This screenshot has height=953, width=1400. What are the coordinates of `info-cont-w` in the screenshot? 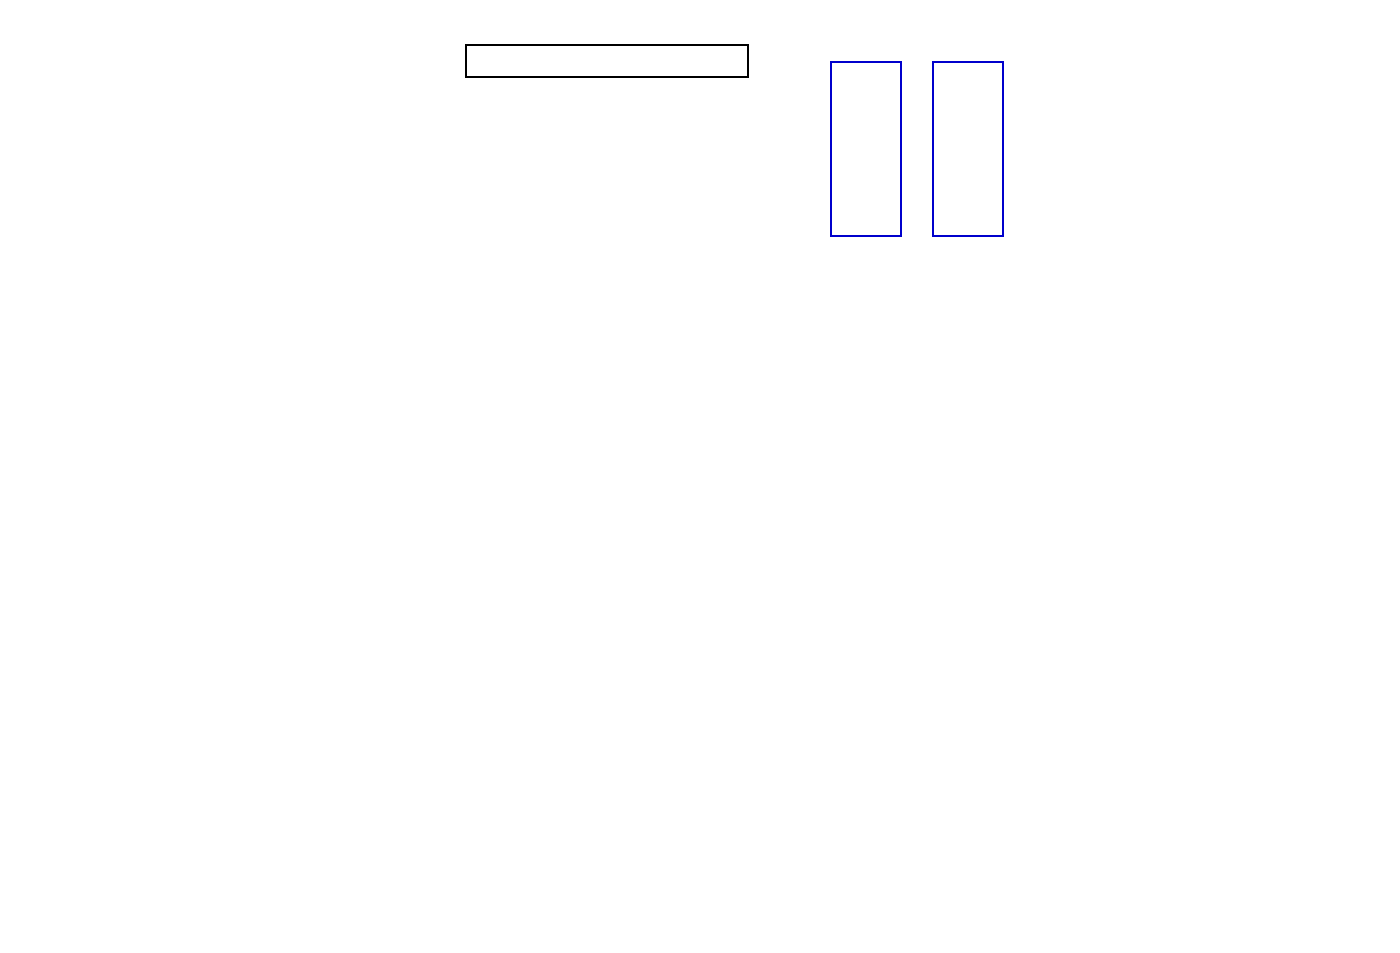 It's located at (74, 47).